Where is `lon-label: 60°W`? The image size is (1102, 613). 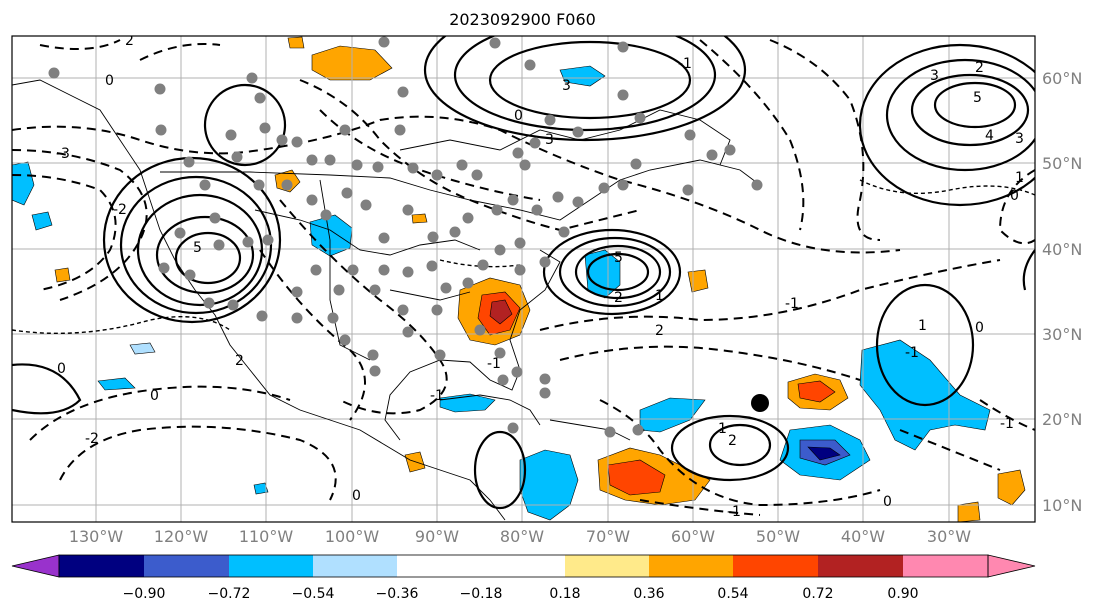 lon-label: 60°W is located at coordinates (693, 536).